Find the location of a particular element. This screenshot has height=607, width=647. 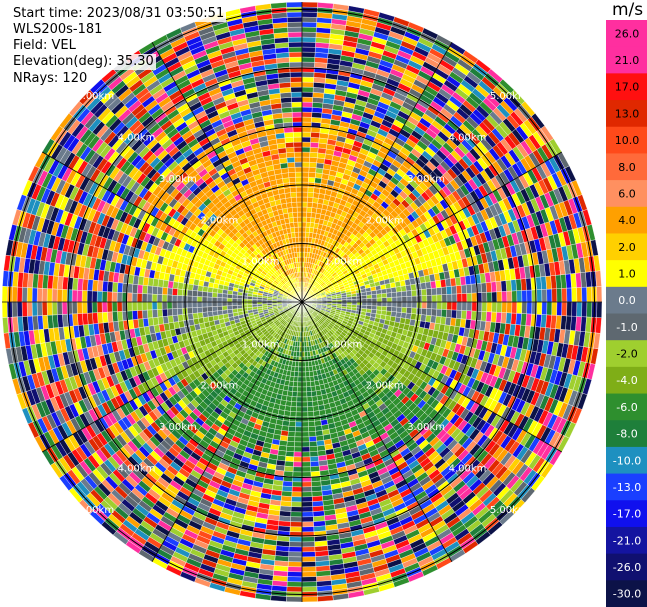

colorbar-tick-label: 8.0 is located at coordinates (627, 167).